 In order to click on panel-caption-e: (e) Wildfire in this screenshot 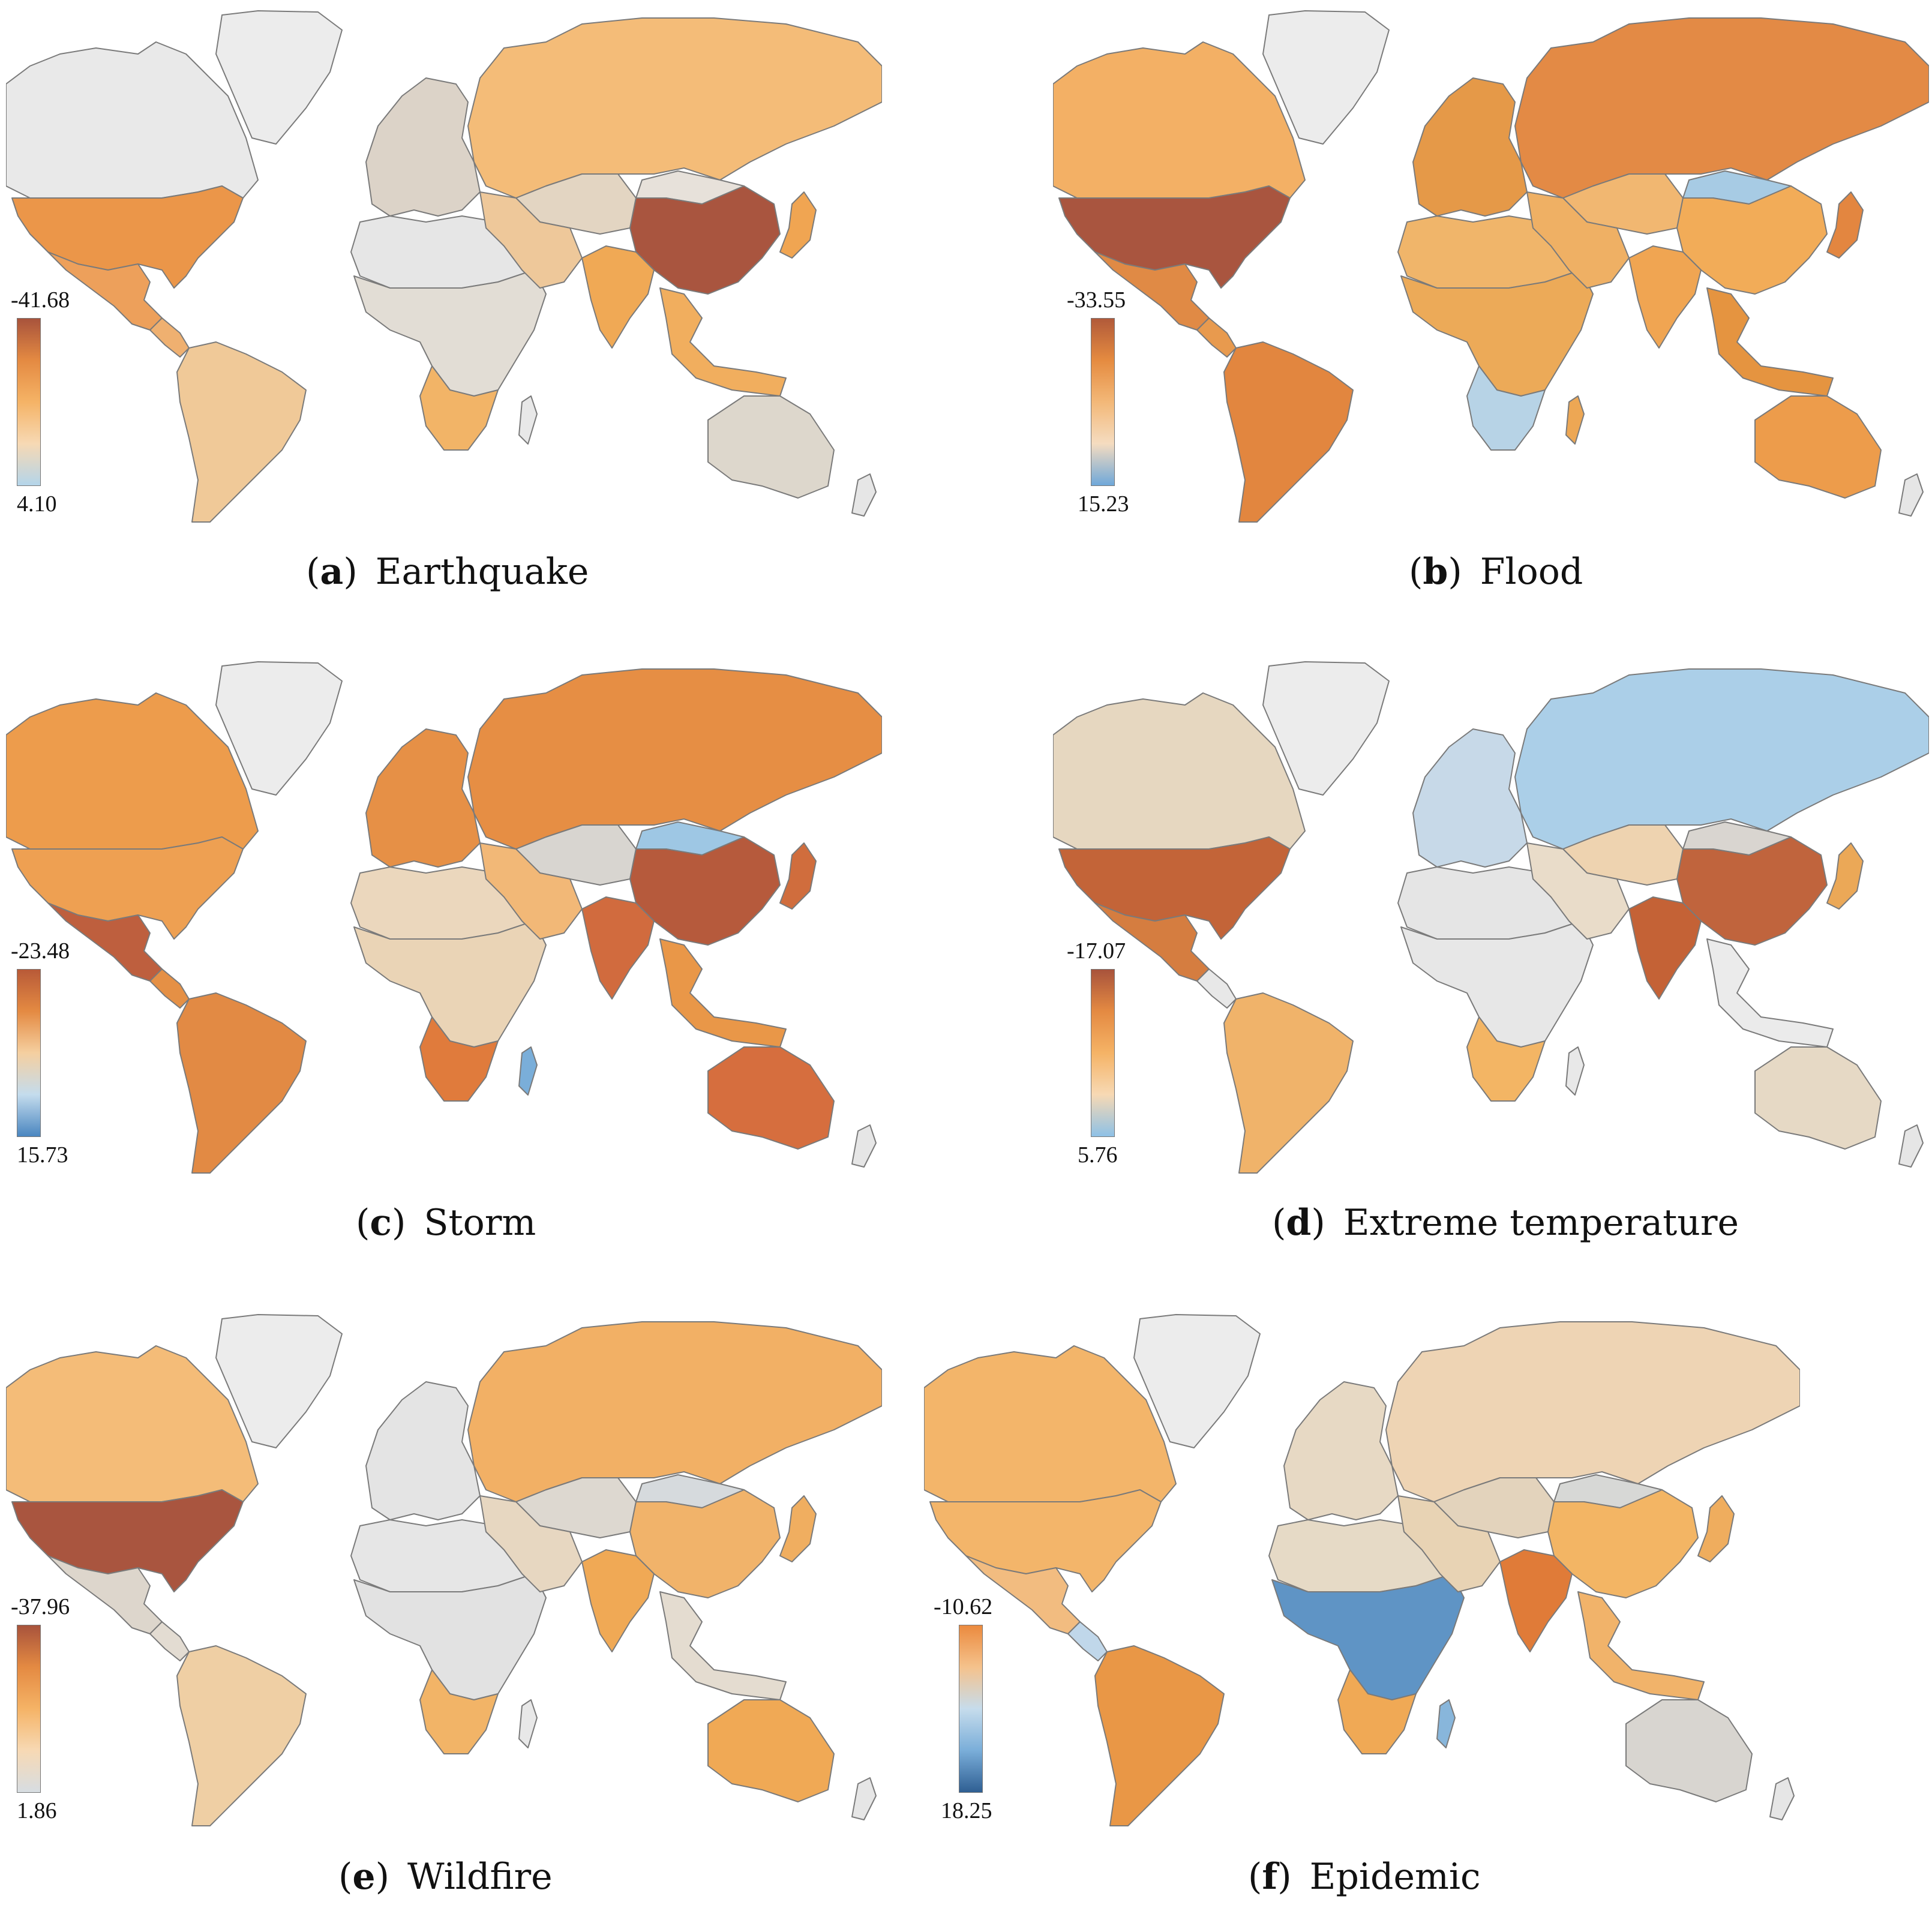, I will do `click(445, 1877)`.